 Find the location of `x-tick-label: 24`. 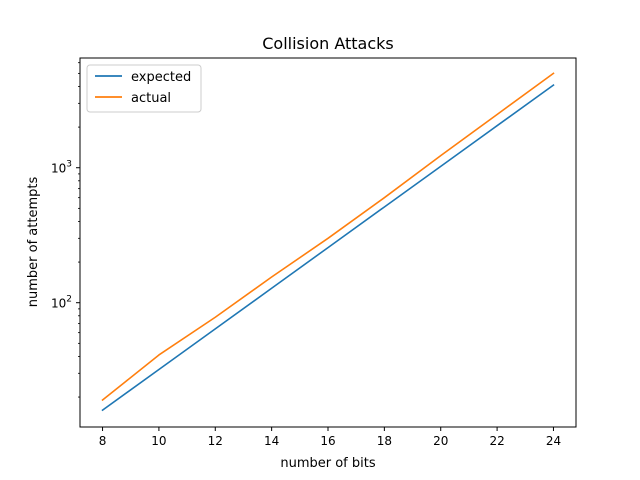

x-tick-label: 24 is located at coordinates (553, 441).